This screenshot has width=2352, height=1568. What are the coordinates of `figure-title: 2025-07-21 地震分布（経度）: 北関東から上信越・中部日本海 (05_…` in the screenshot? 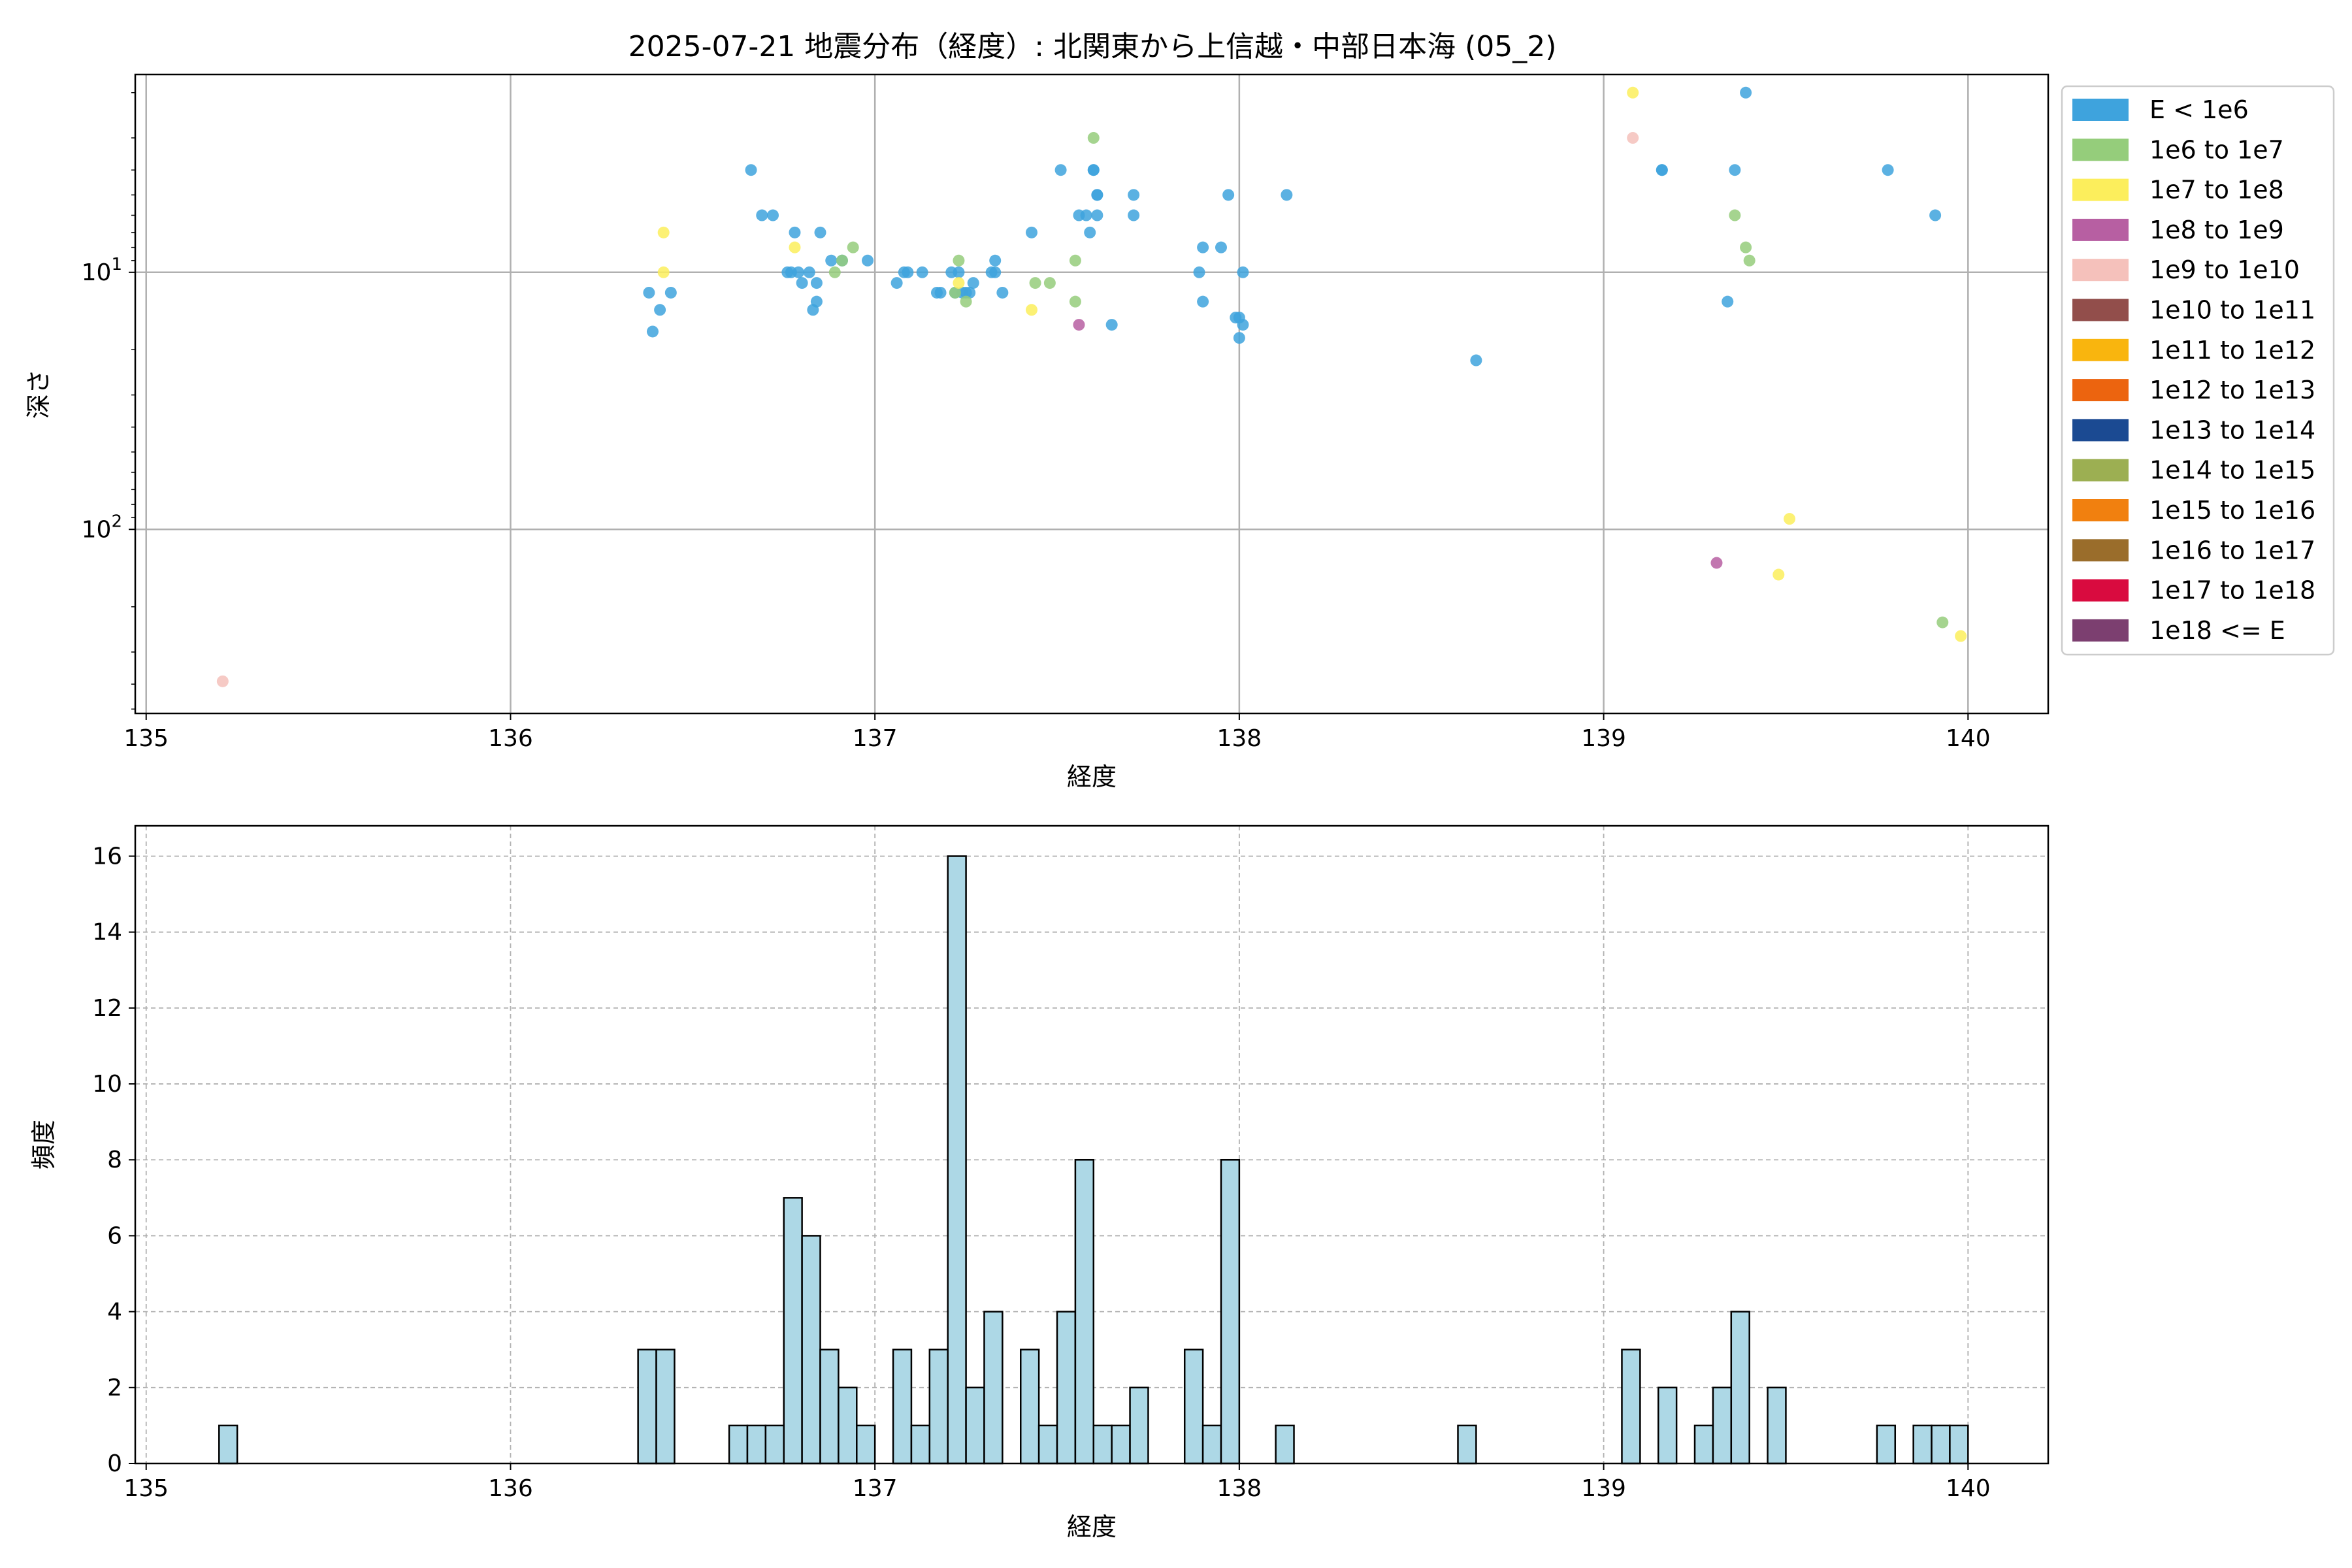 It's located at (1093, 46).